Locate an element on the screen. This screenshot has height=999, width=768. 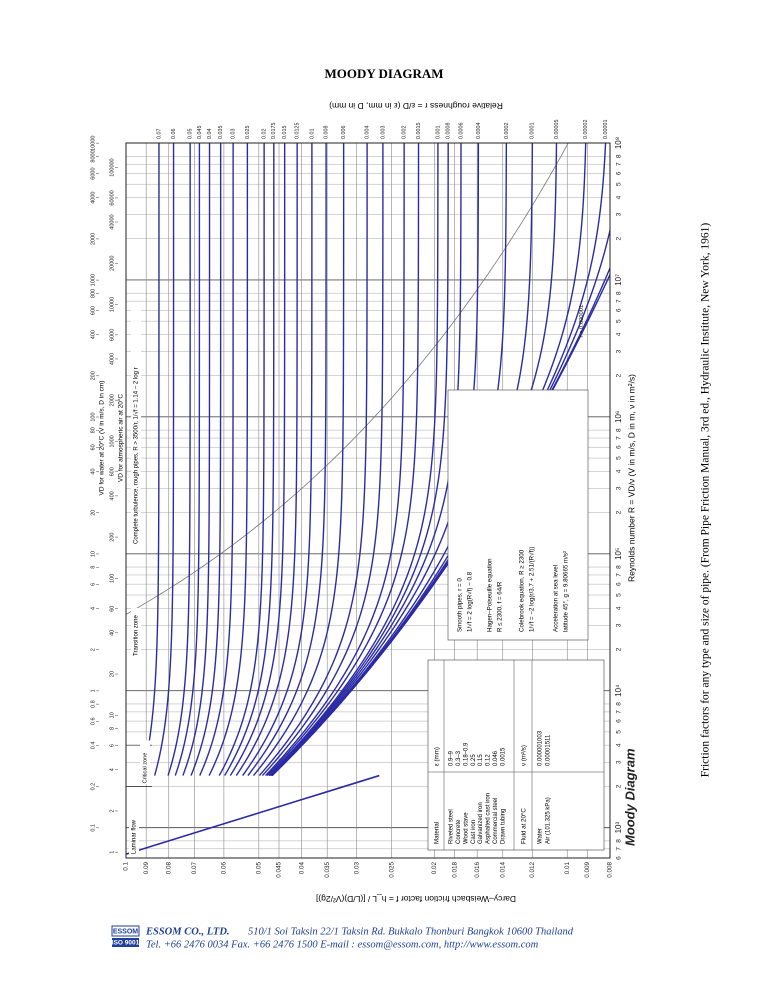
roughness-label: 0.0015 is located at coordinates (419, 131).